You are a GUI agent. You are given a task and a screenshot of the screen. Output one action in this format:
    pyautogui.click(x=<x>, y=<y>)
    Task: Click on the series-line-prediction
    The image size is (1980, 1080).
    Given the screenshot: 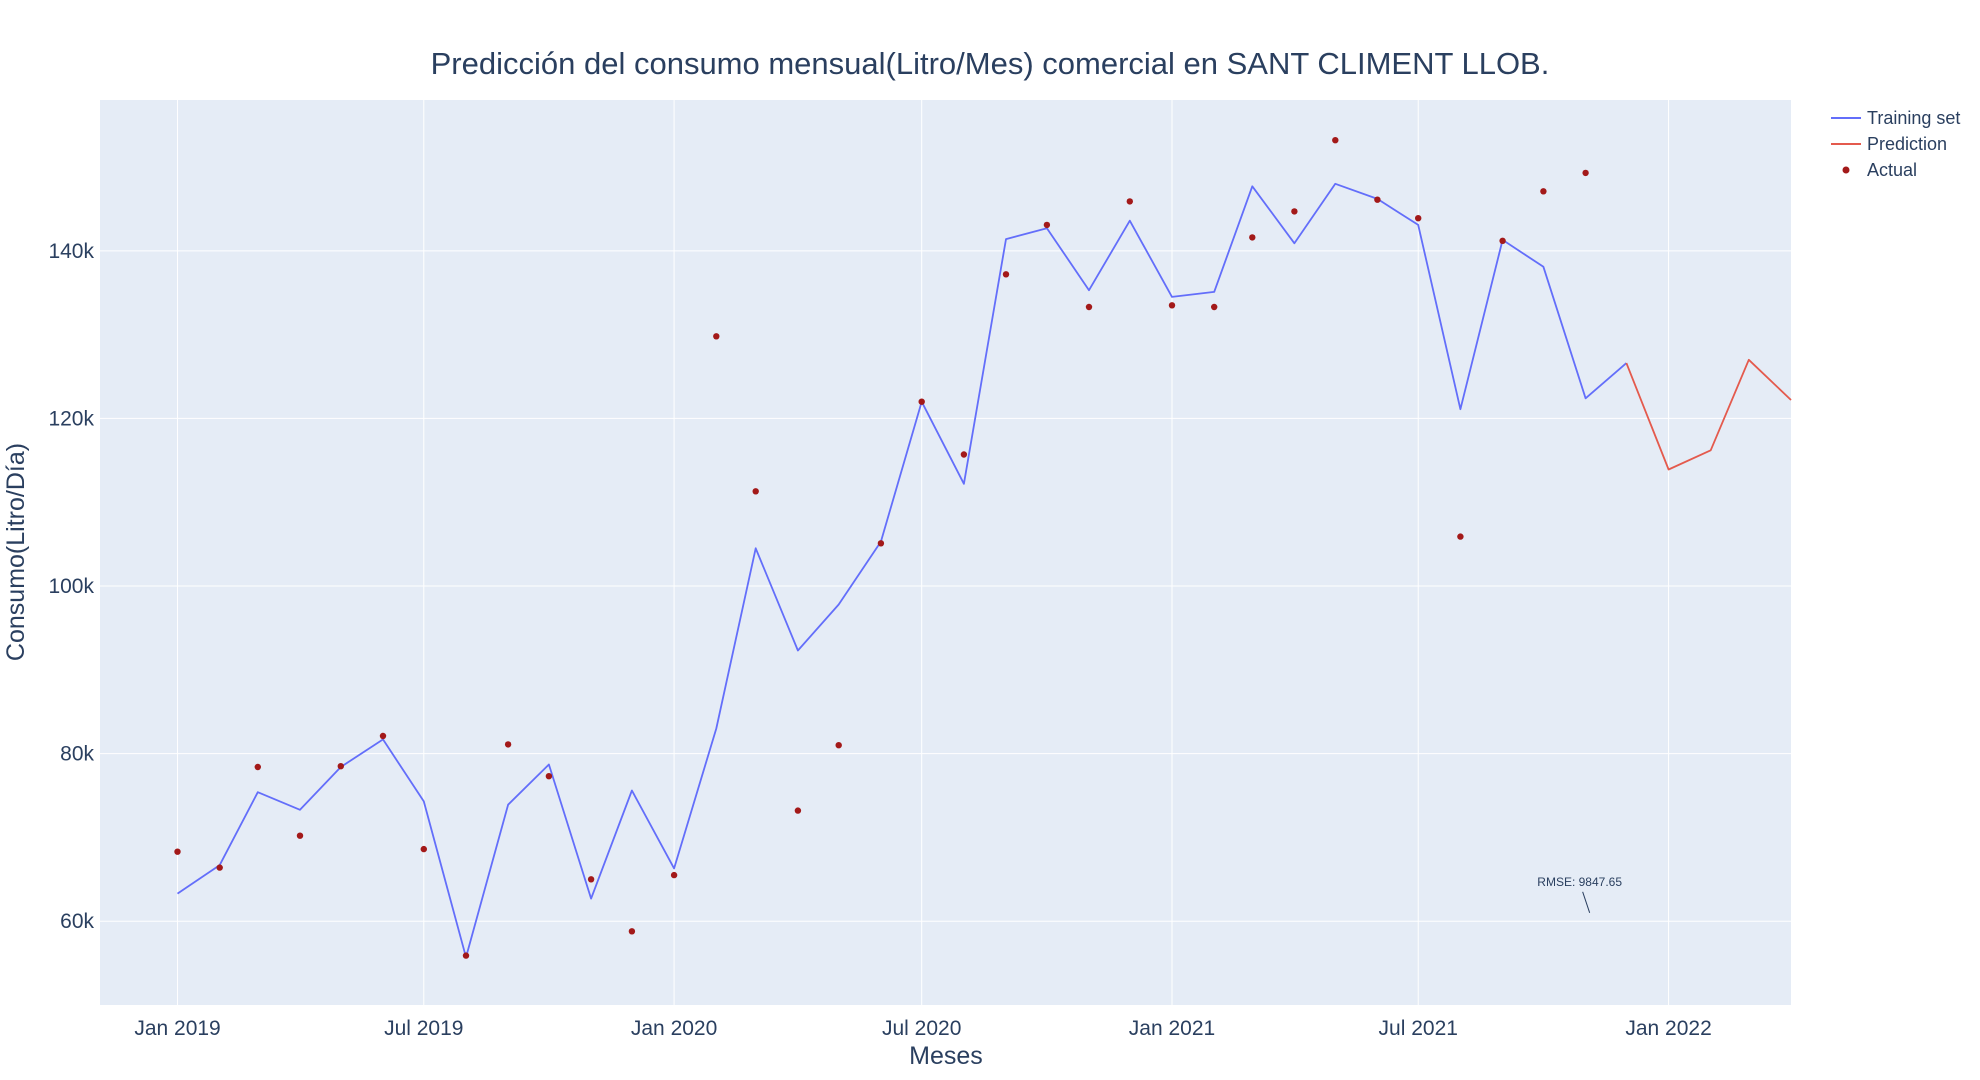 What is the action you would take?
    pyautogui.click(x=1708, y=414)
    